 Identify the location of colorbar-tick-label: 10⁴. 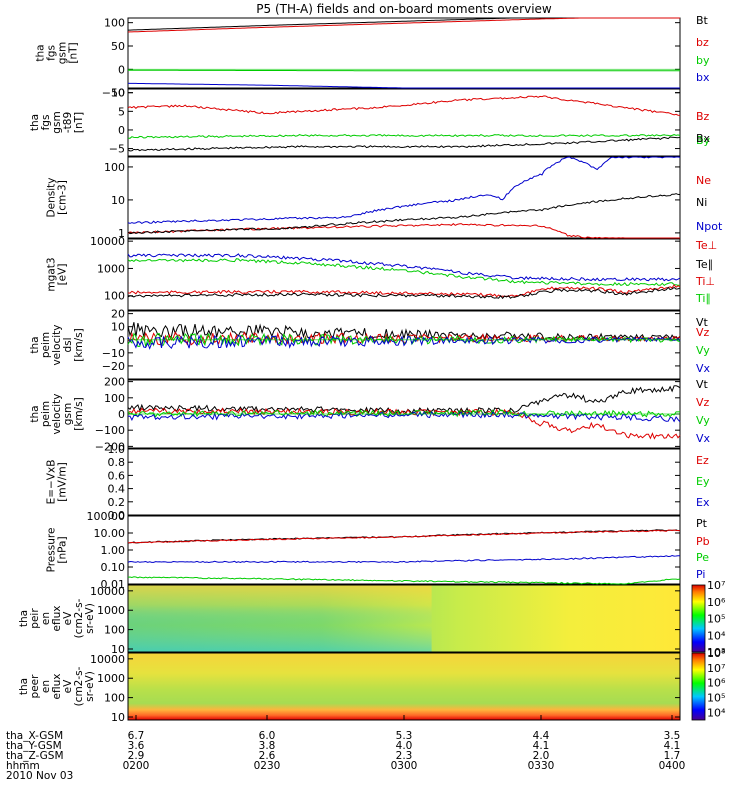
(716, 635).